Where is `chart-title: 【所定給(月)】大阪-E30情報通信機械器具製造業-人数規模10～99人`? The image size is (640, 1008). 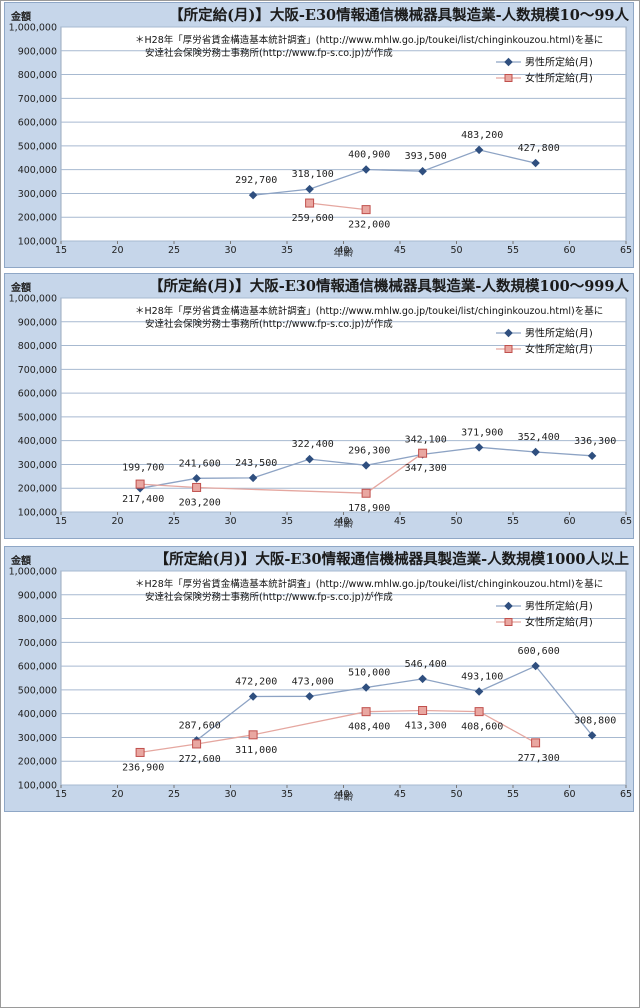
chart-title: 【所定給(月)】大阪-E30情報通信機械器具製造業-人数規模10～99人 is located at coordinates (399, 15).